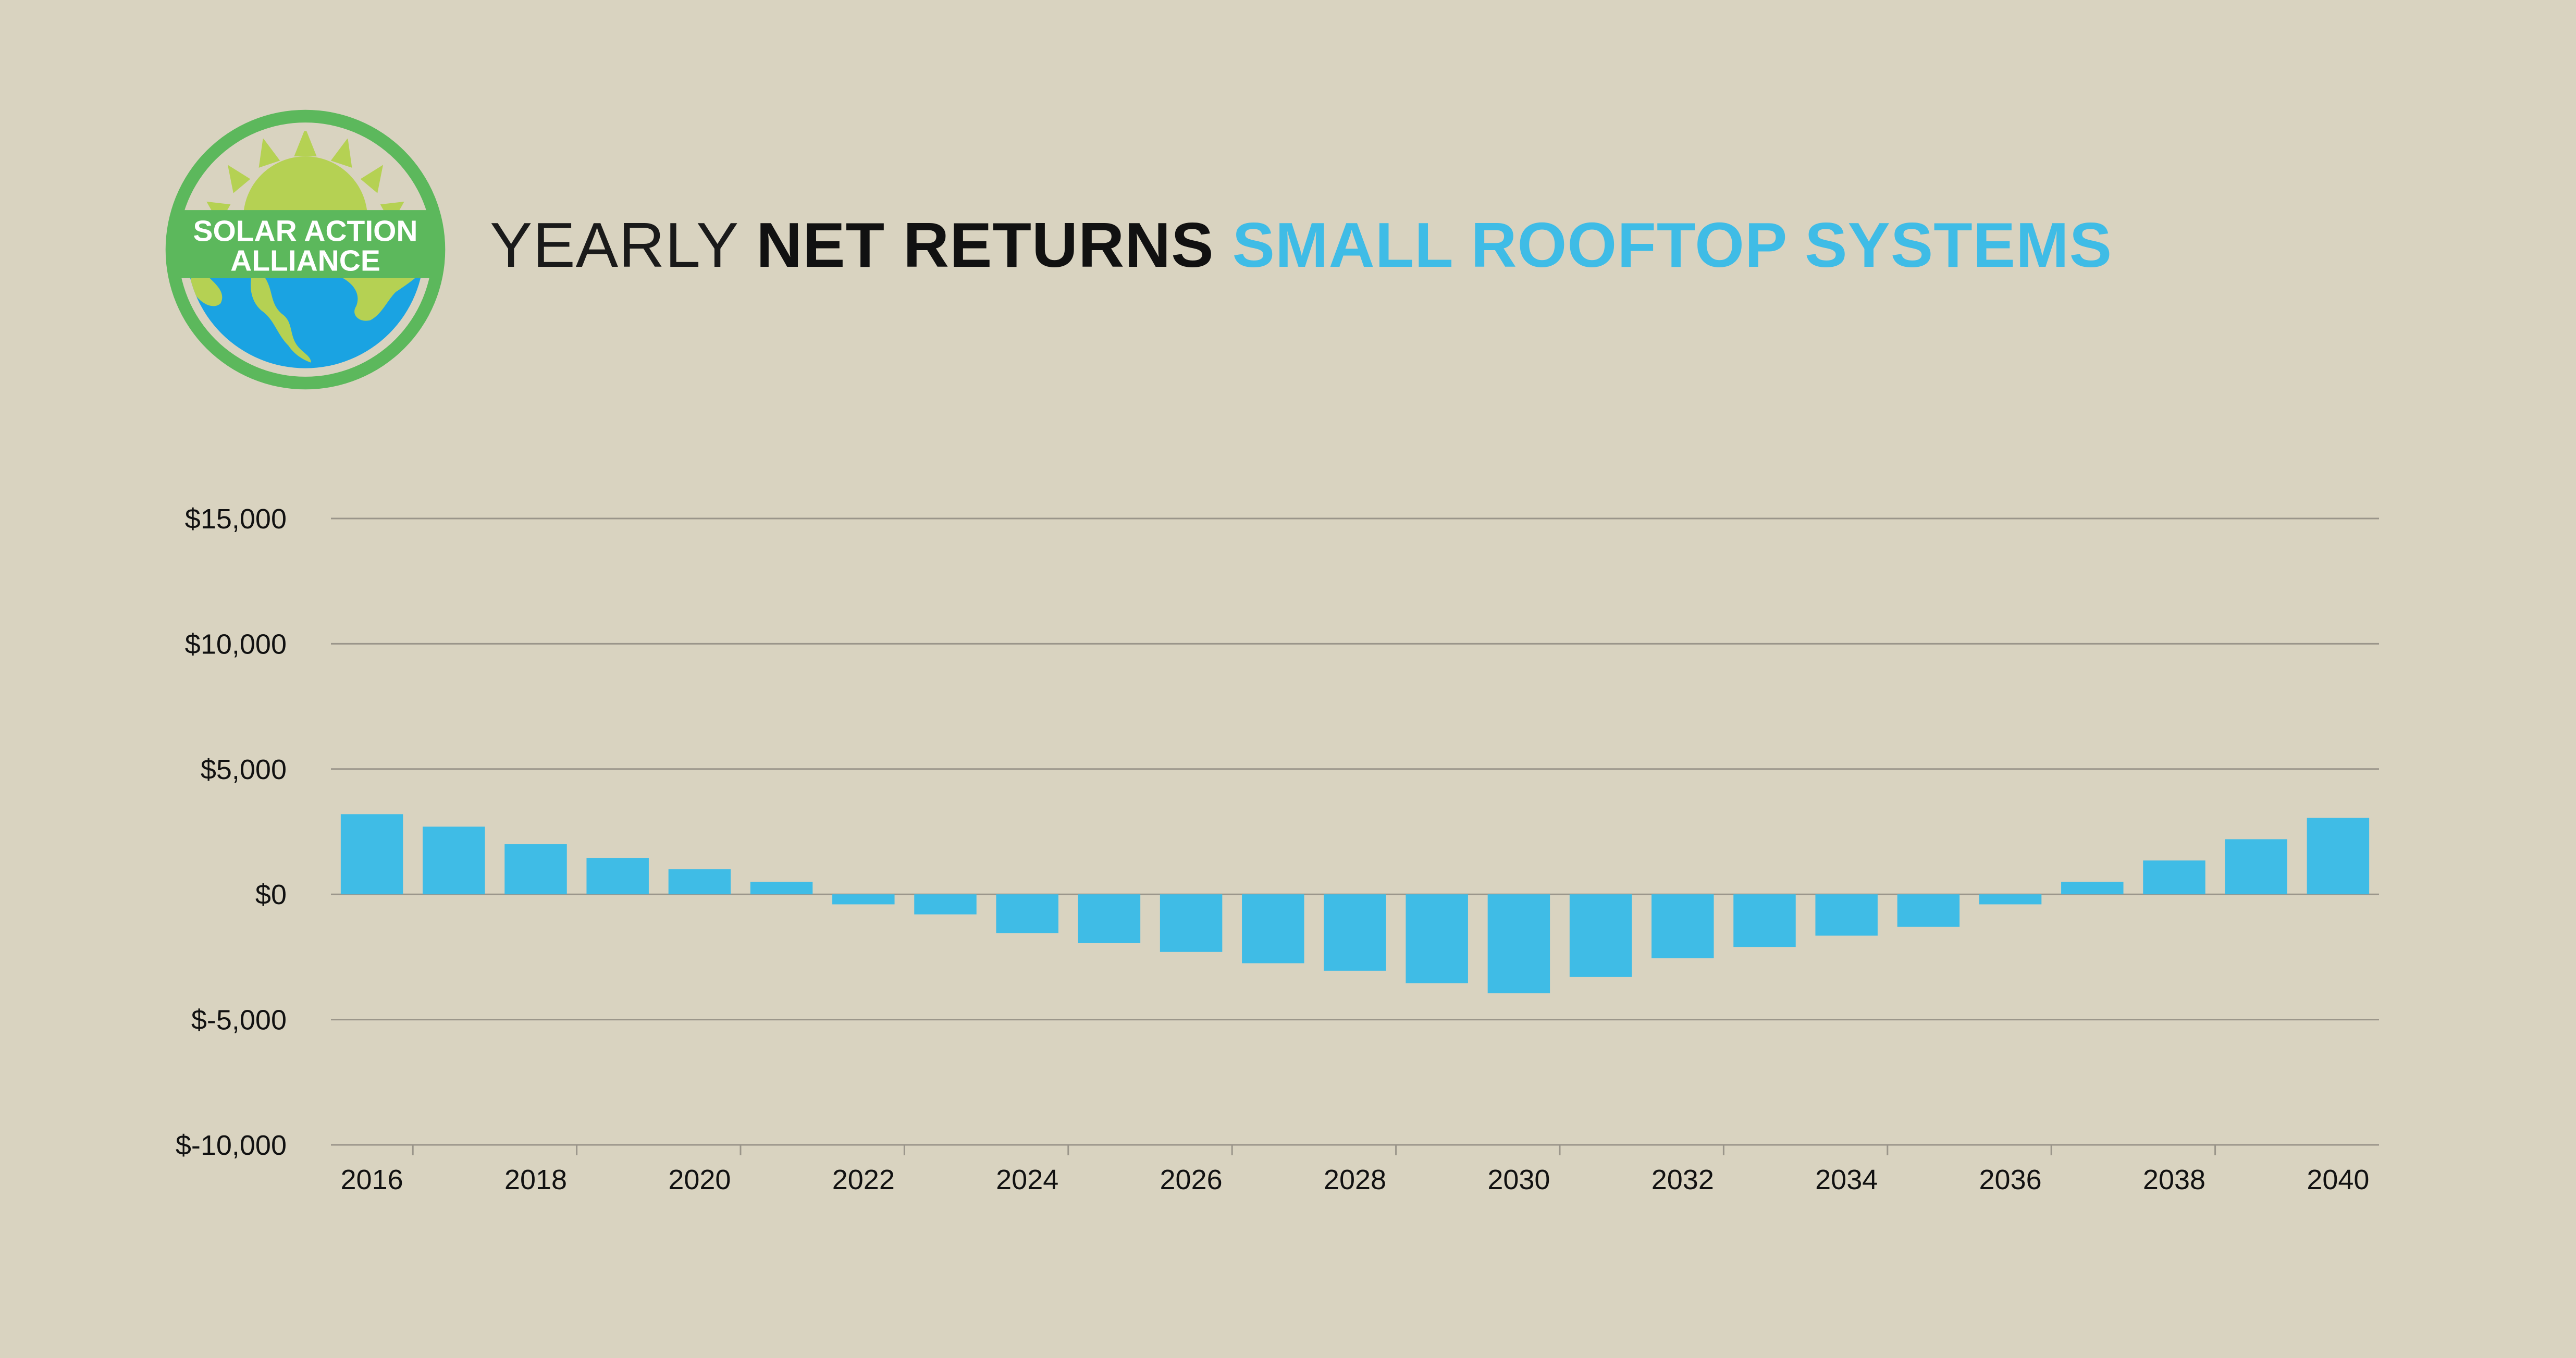  What do you see at coordinates (699, 882) in the screenshot?
I see `bar-2020` at bounding box center [699, 882].